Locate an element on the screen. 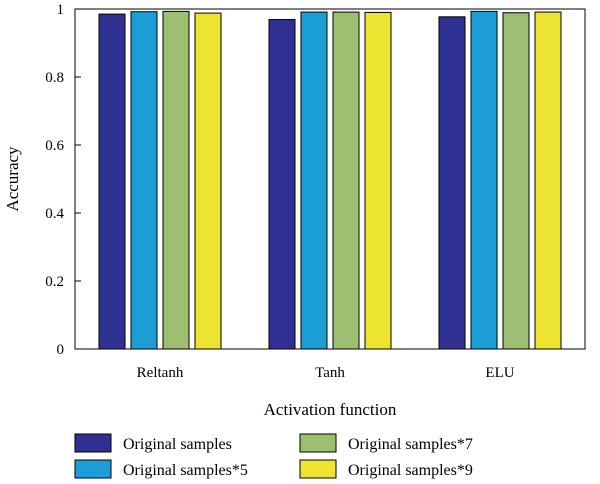 This screenshot has height=484, width=600. x-axis-title: Activation function is located at coordinates (330, 409).